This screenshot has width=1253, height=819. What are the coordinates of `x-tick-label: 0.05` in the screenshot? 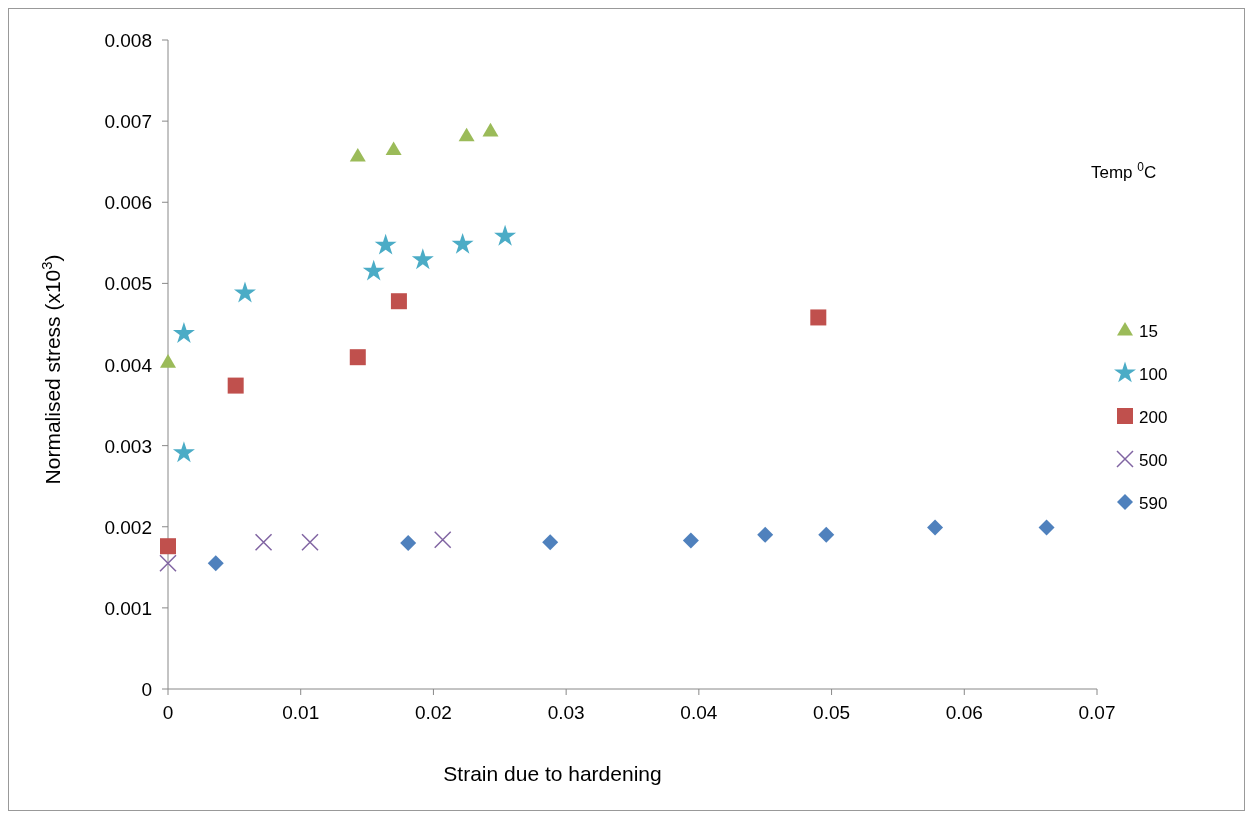 It's located at (832, 712).